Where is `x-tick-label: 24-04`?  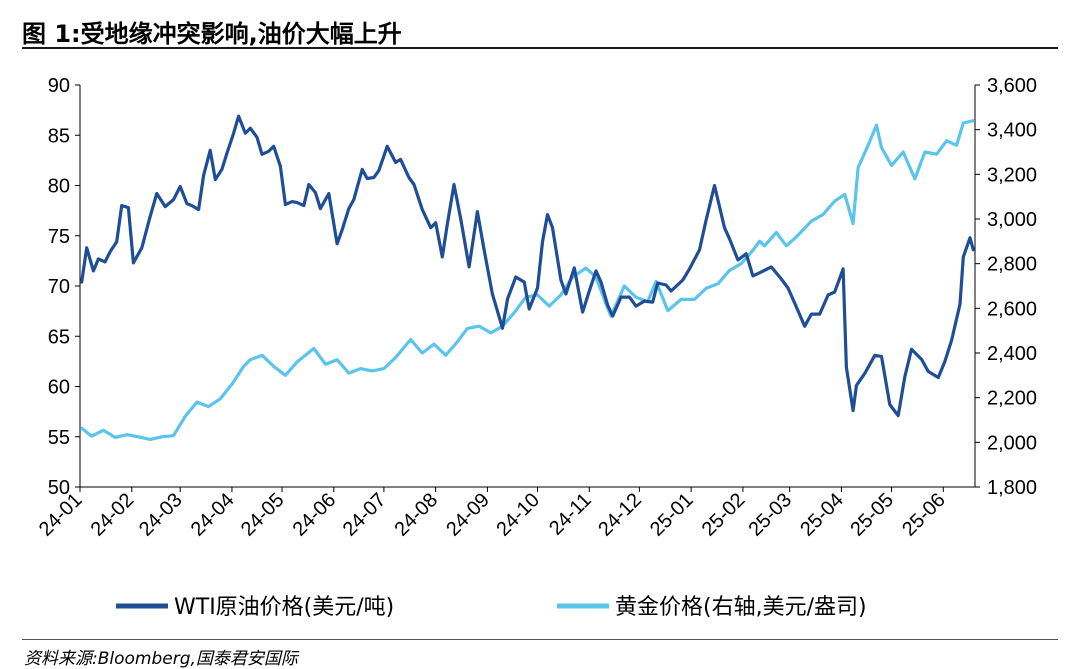
x-tick-label: 24-04 is located at coordinates (213, 515).